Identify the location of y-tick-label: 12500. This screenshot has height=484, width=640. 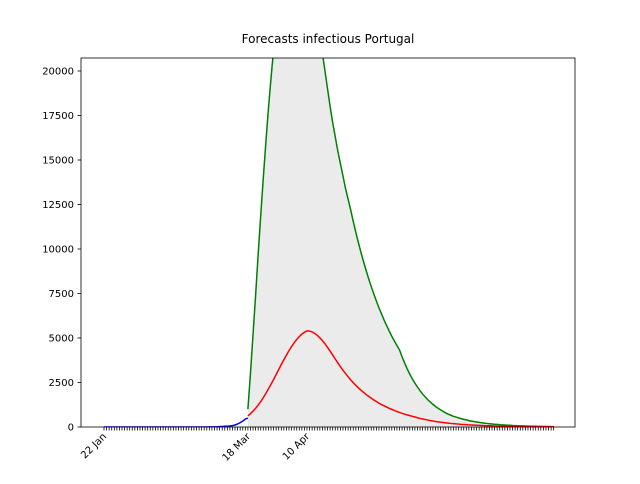
(58, 205).